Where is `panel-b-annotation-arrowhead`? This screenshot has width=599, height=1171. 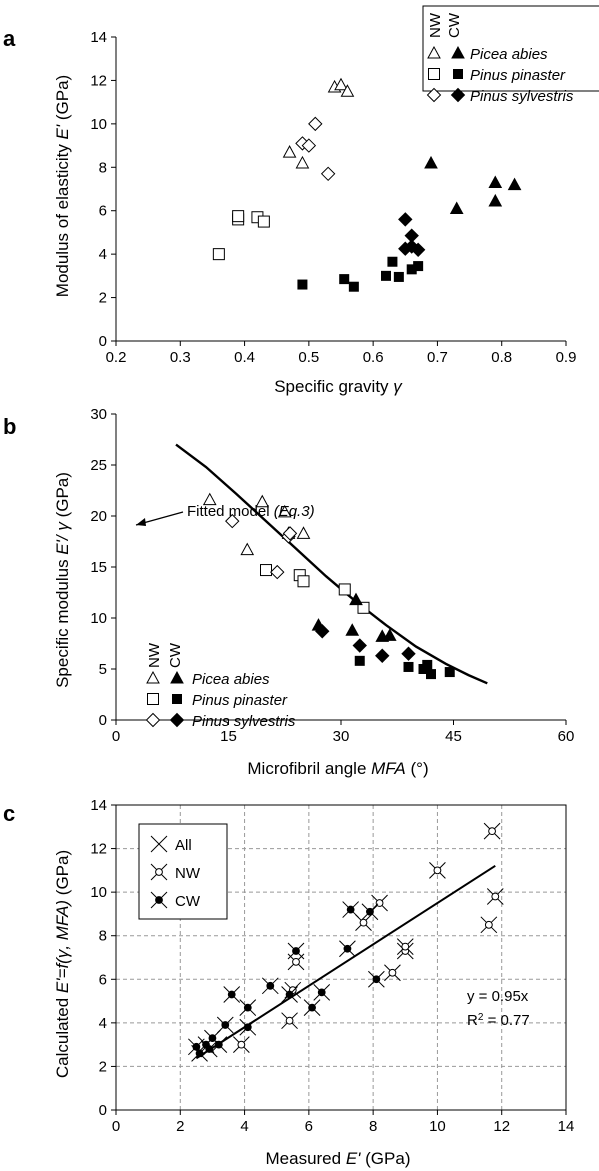
panel-b-annotation-arrowhead is located at coordinates (141, 522).